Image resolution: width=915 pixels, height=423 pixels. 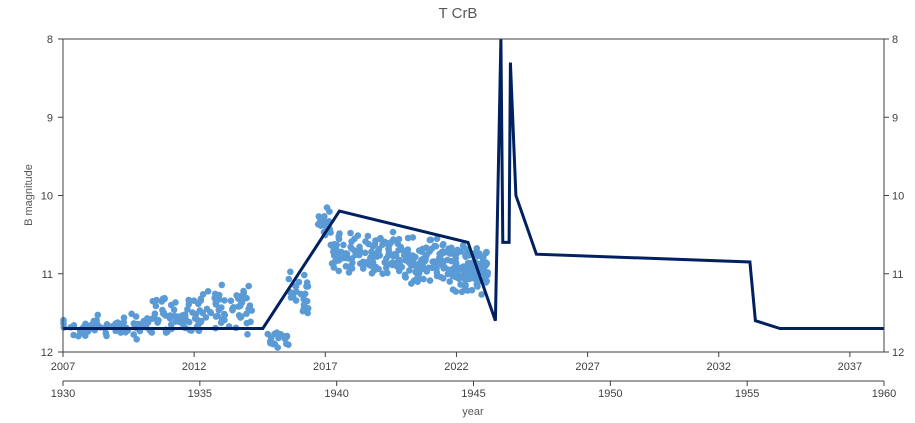 What do you see at coordinates (895, 118) in the screenshot?
I see `y-tick-label-right: 9` at bounding box center [895, 118].